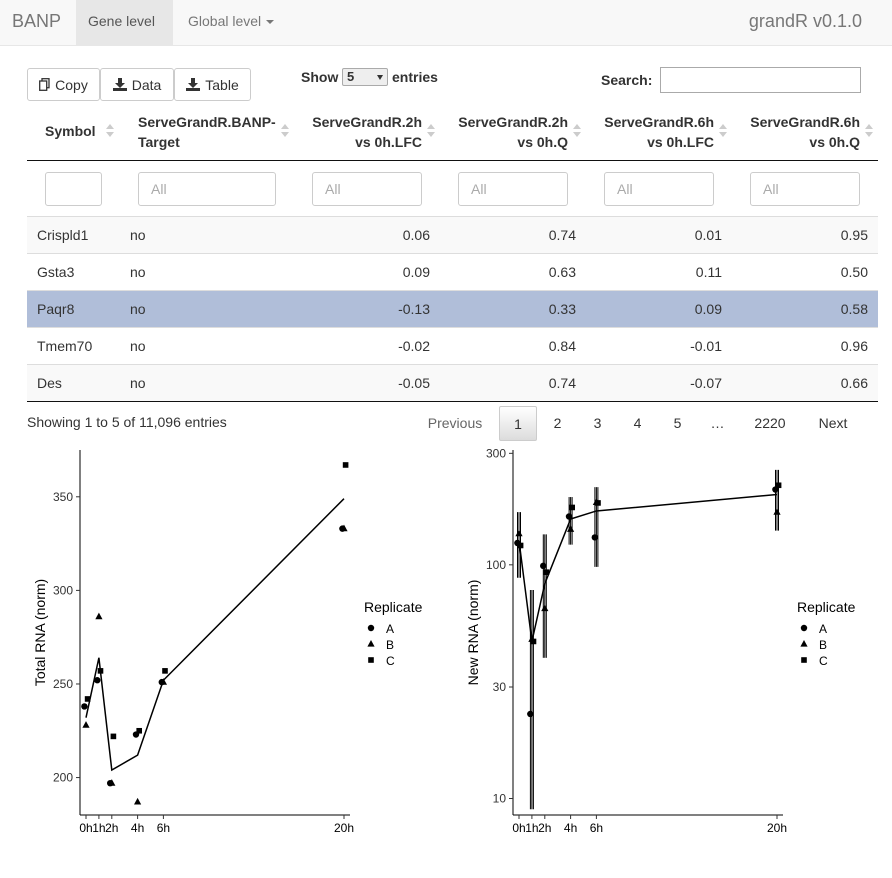 This screenshot has height=878, width=892. What do you see at coordinates (473, 633) in the screenshot?
I see `y-axis-label: New RNA (norm)` at bounding box center [473, 633].